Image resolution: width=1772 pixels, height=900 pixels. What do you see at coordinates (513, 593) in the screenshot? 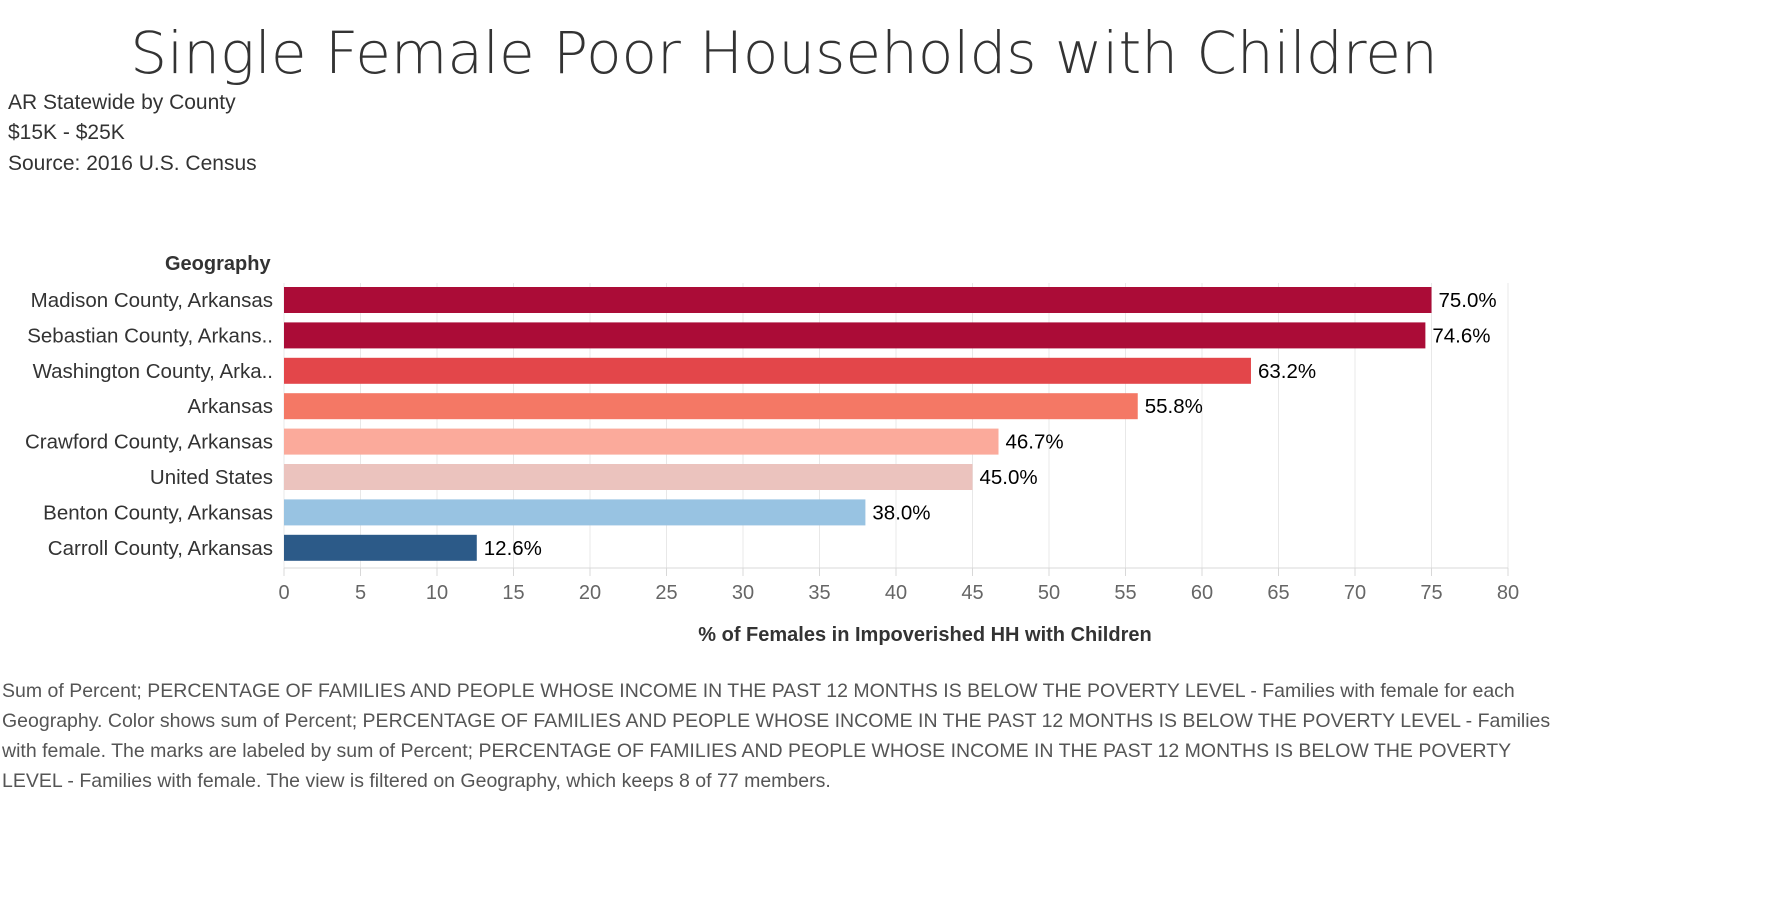
I see `x-tick-label: 15` at bounding box center [513, 593].